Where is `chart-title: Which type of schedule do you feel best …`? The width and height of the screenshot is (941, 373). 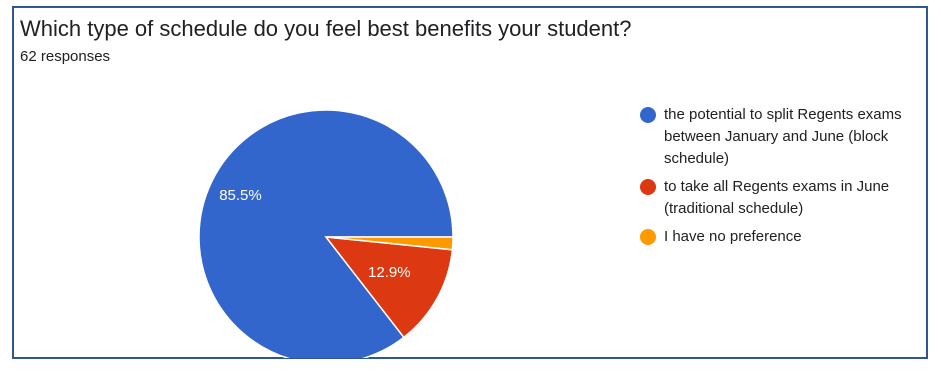
chart-title: Which type of schedule do you feel best … is located at coordinates (326, 28).